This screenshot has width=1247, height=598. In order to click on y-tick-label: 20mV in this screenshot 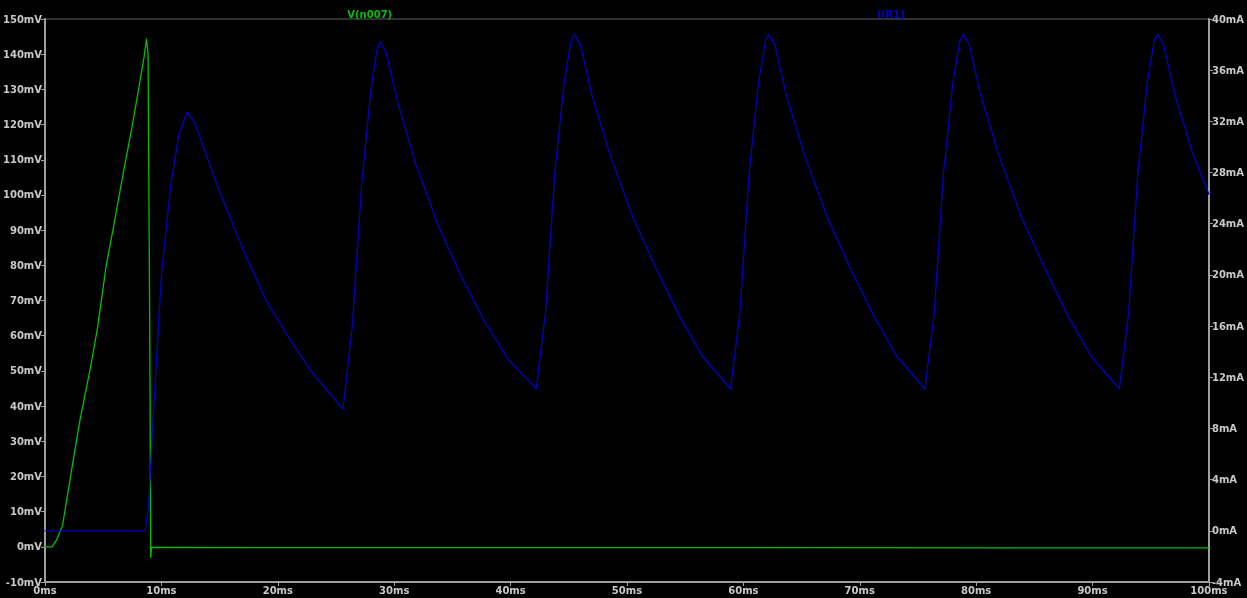, I will do `click(26, 476)`.